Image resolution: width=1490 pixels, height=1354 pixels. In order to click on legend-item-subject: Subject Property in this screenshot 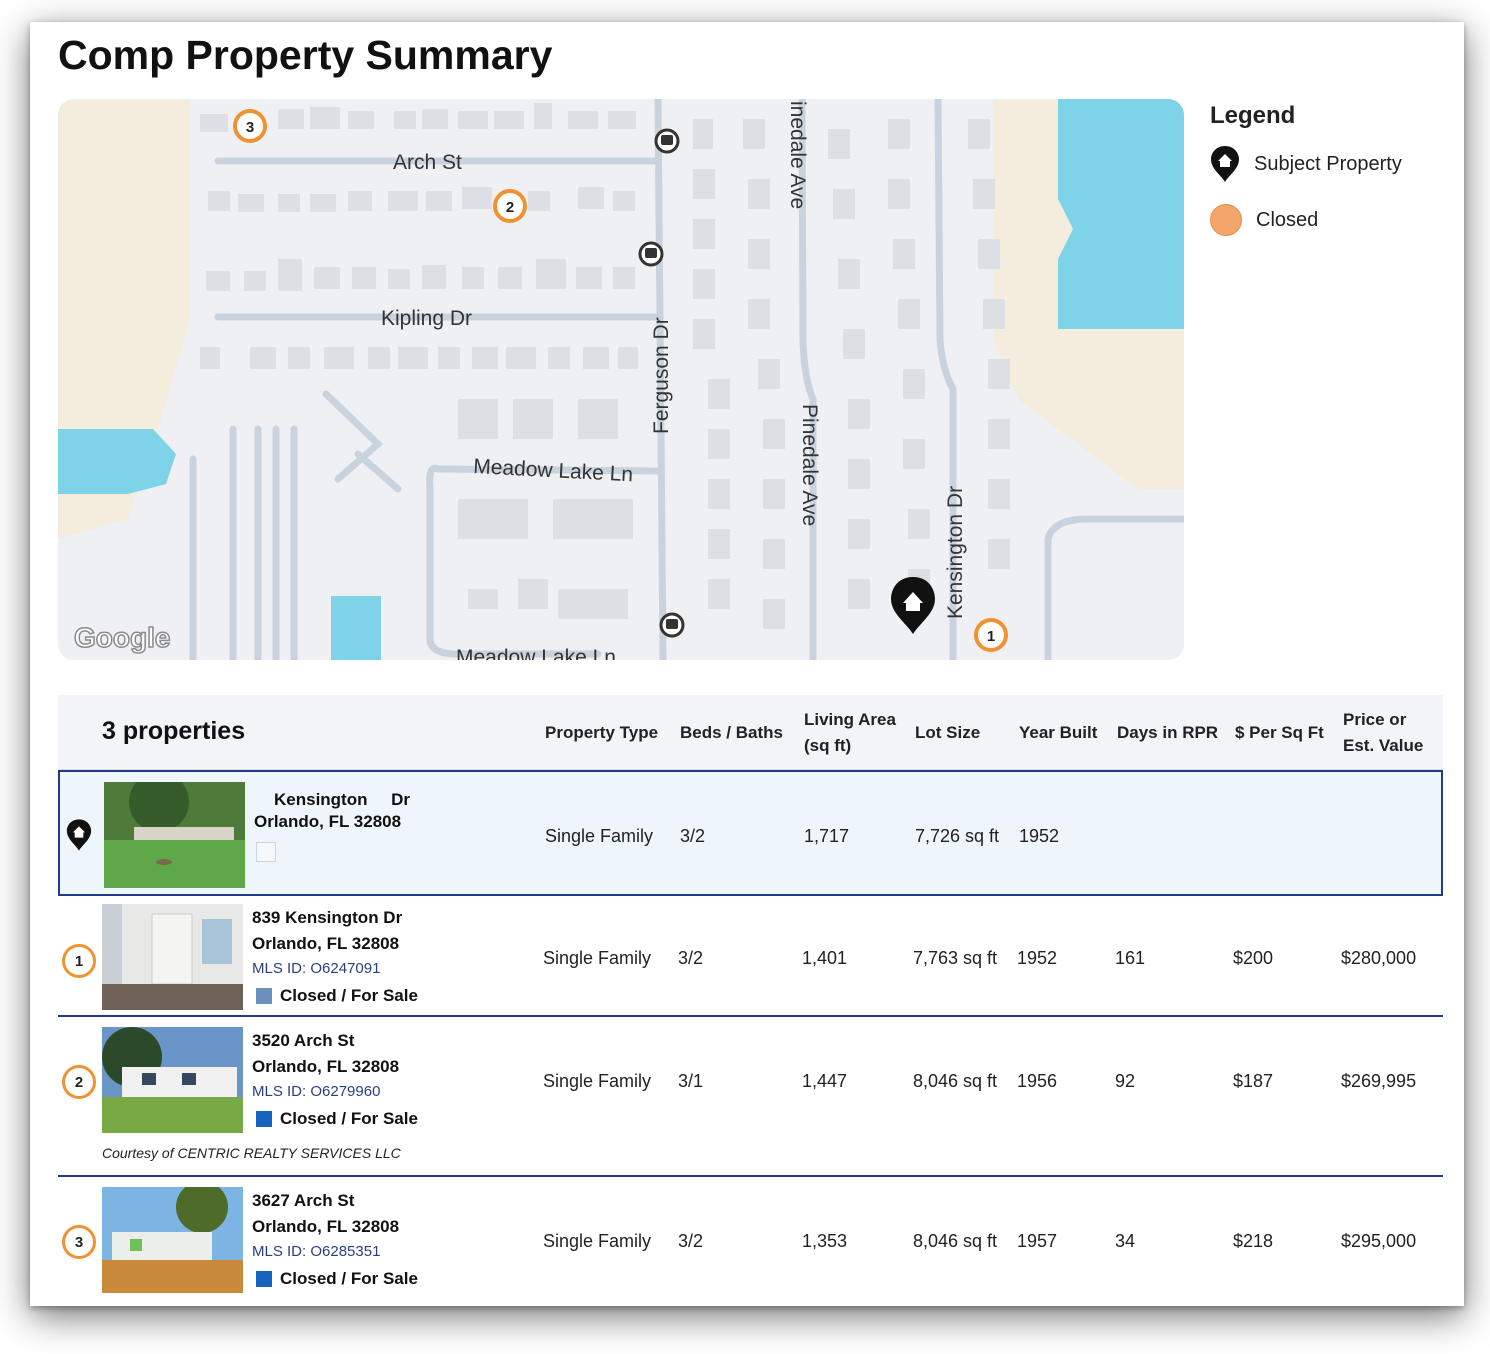, I will do `click(1330, 164)`.